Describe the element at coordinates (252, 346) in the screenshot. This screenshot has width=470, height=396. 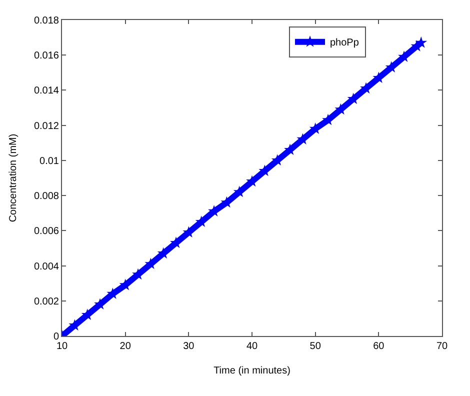
I see `x-tick-label: 40` at that location.